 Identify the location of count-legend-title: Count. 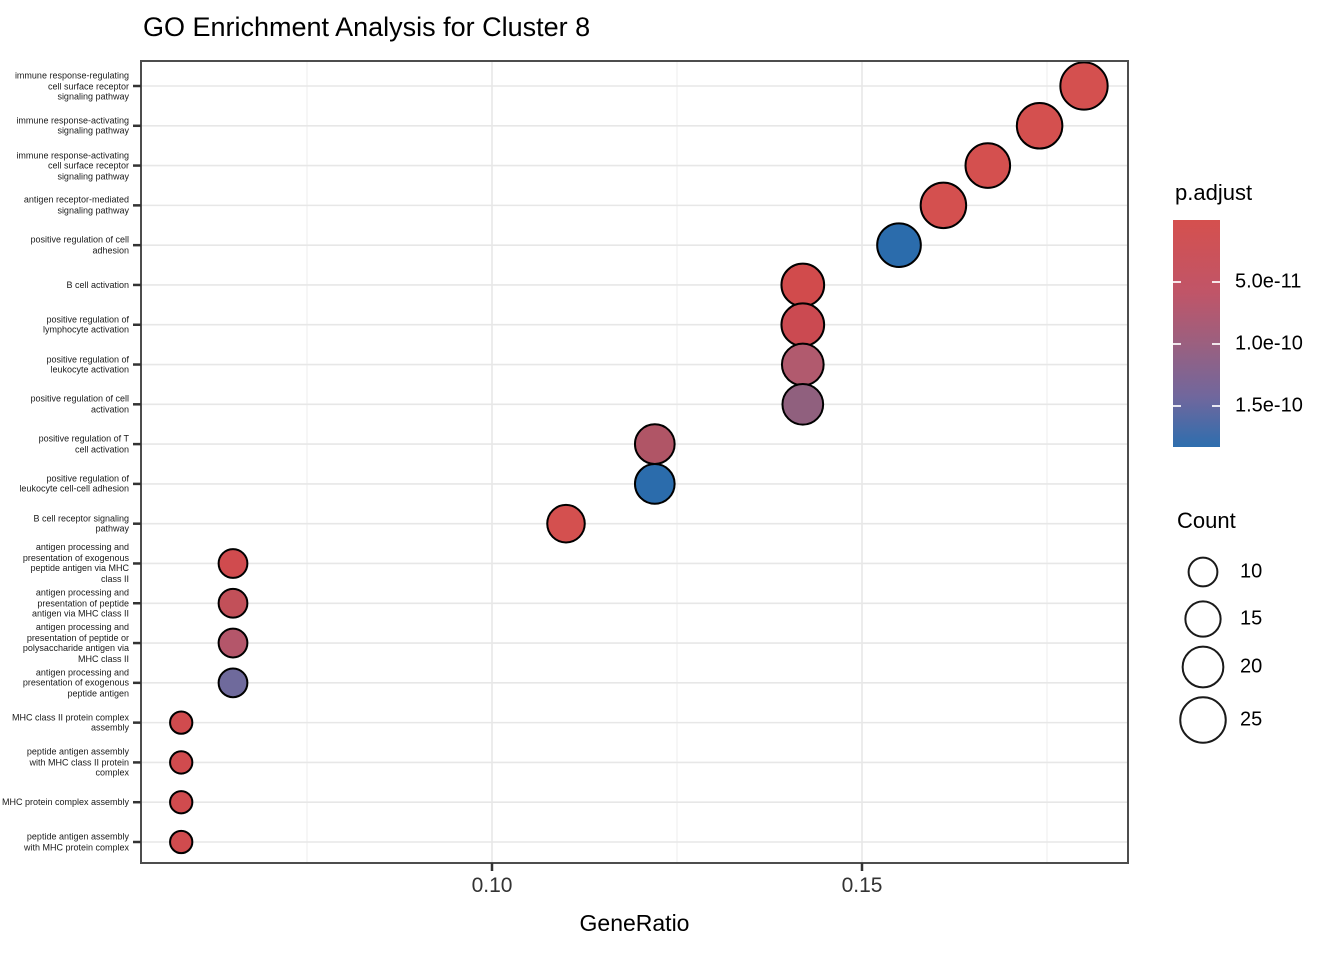
(1206, 520).